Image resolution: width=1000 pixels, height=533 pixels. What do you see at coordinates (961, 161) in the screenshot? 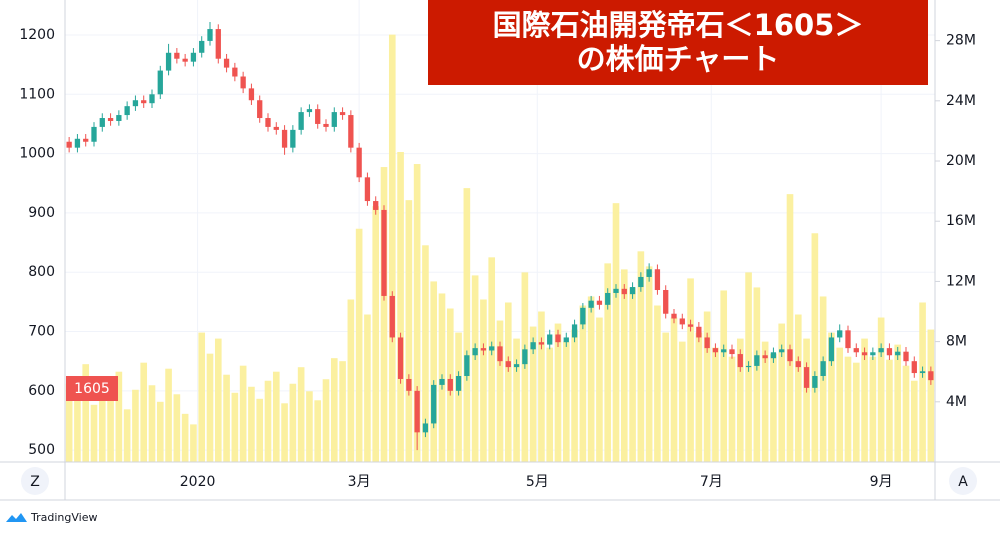
I see `y2-tick-label: 20M` at bounding box center [961, 161].